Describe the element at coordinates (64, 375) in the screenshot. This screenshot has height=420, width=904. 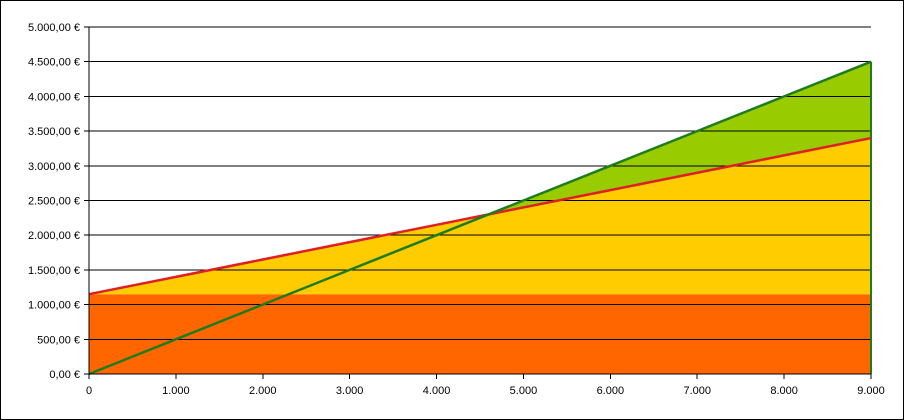
I see `y-tick-label: 0,00 €` at that location.